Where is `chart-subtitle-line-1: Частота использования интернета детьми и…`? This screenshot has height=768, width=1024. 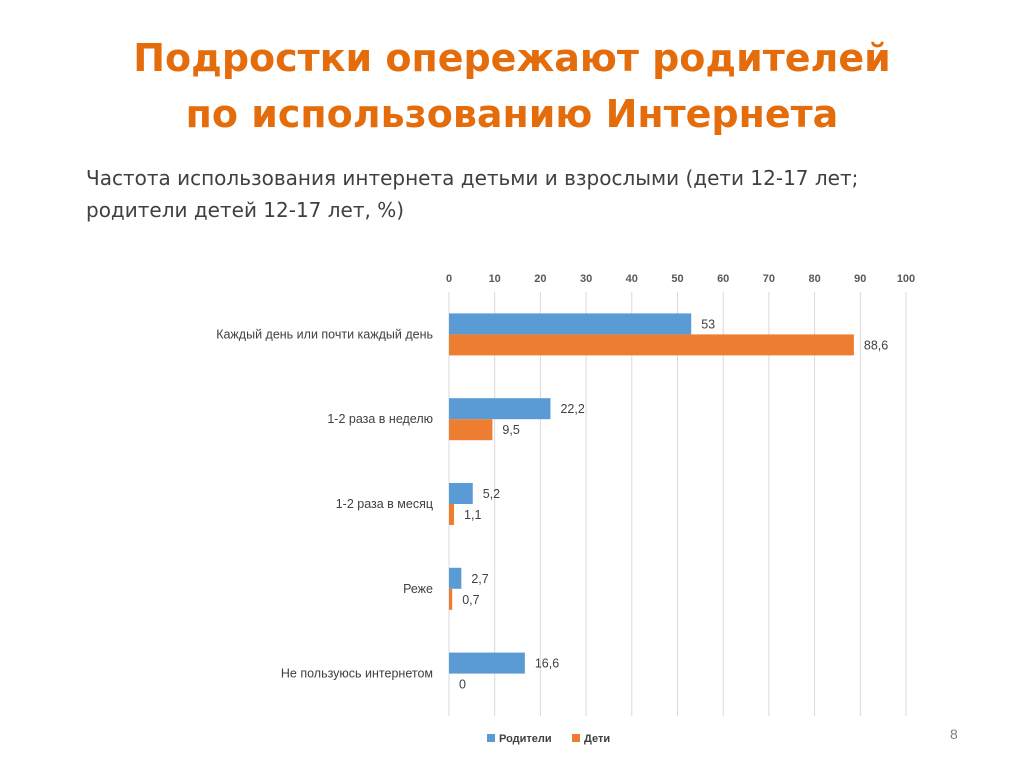
chart-subtitle-line-1: Частота использования интернета детьми и… is located at coordinates (472, 178).